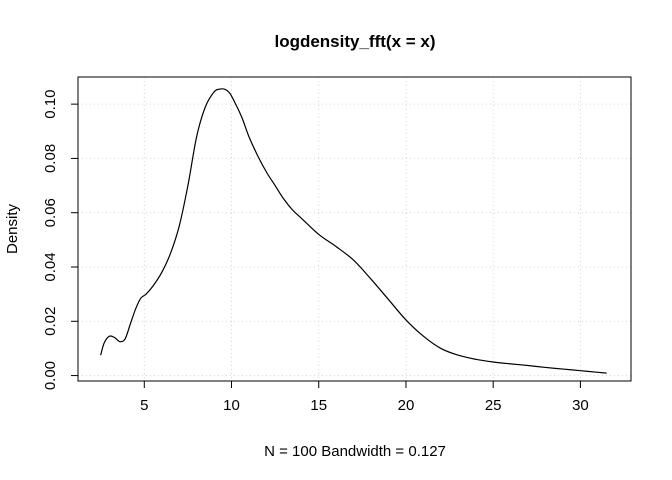 Image resolution: width=672 pixels, height=480 pixels. What do you see at coordinates (50, 158) in the screenshot?
I see `y-tick-label: 0.08` at bounding box center [50, 158].